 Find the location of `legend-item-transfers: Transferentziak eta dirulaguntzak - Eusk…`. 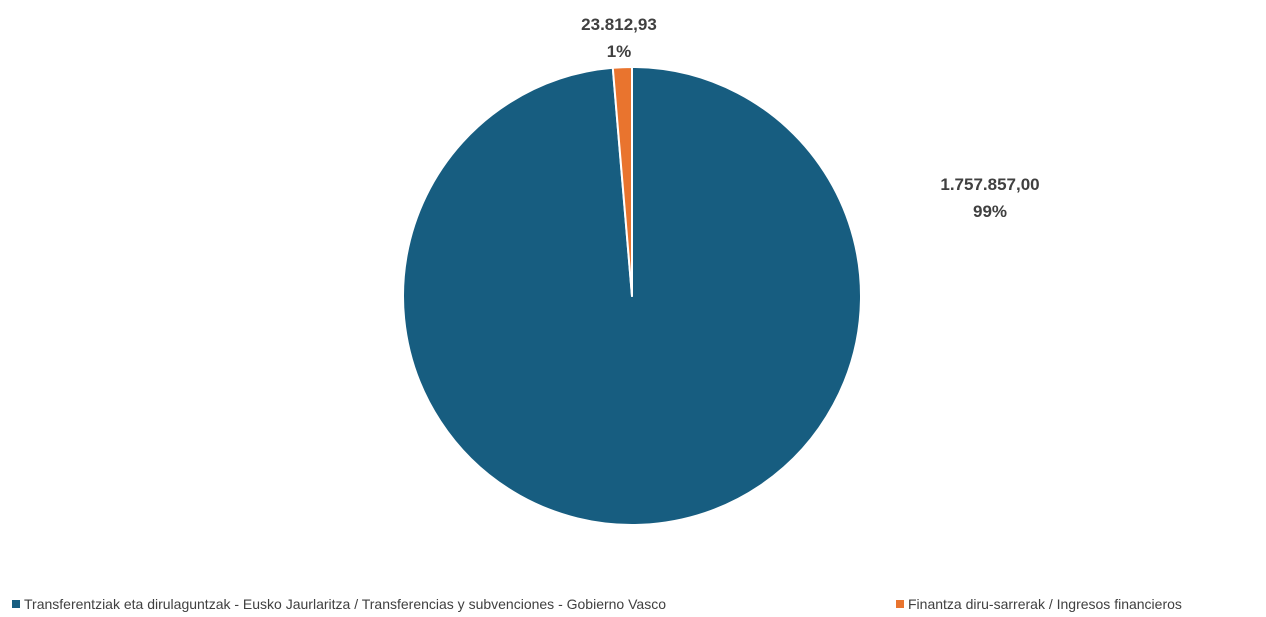

legend-item-transfers: Transferentziak eta dirulaguntzak - Eusk… is located at coordinates (339, 604).